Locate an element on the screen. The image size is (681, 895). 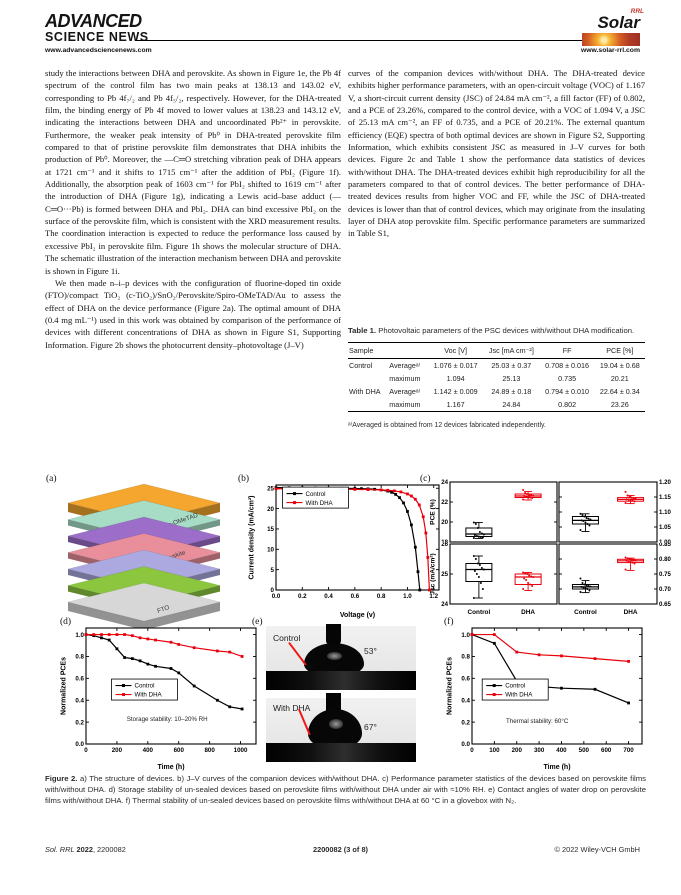
panel-label-e: (e) is located at coordinates (257, 622).